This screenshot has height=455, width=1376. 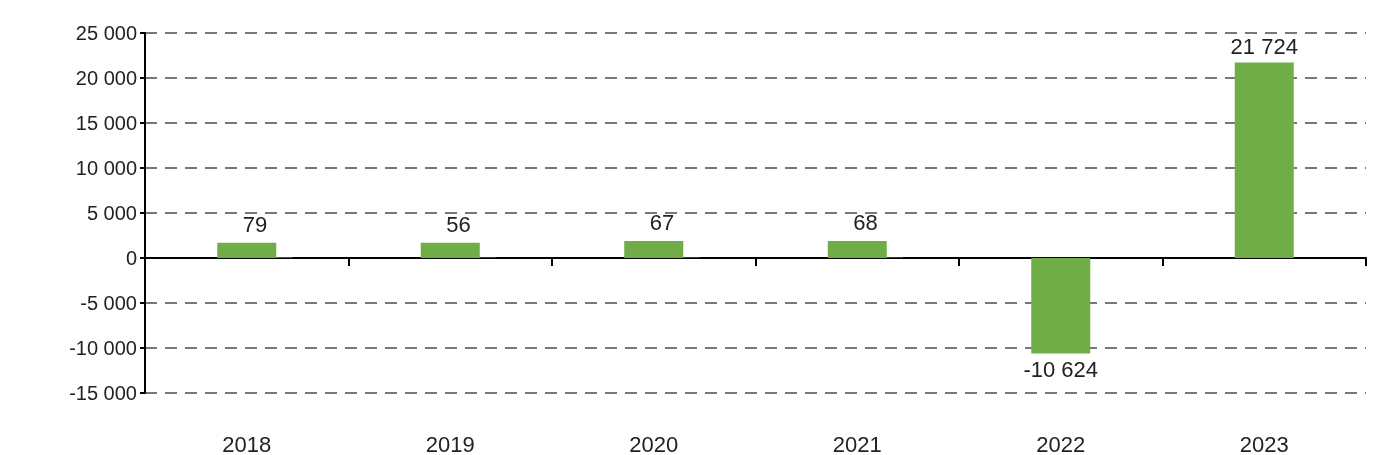 I want to click on y-tick-label: 10 000, so click(x=106, y=168).